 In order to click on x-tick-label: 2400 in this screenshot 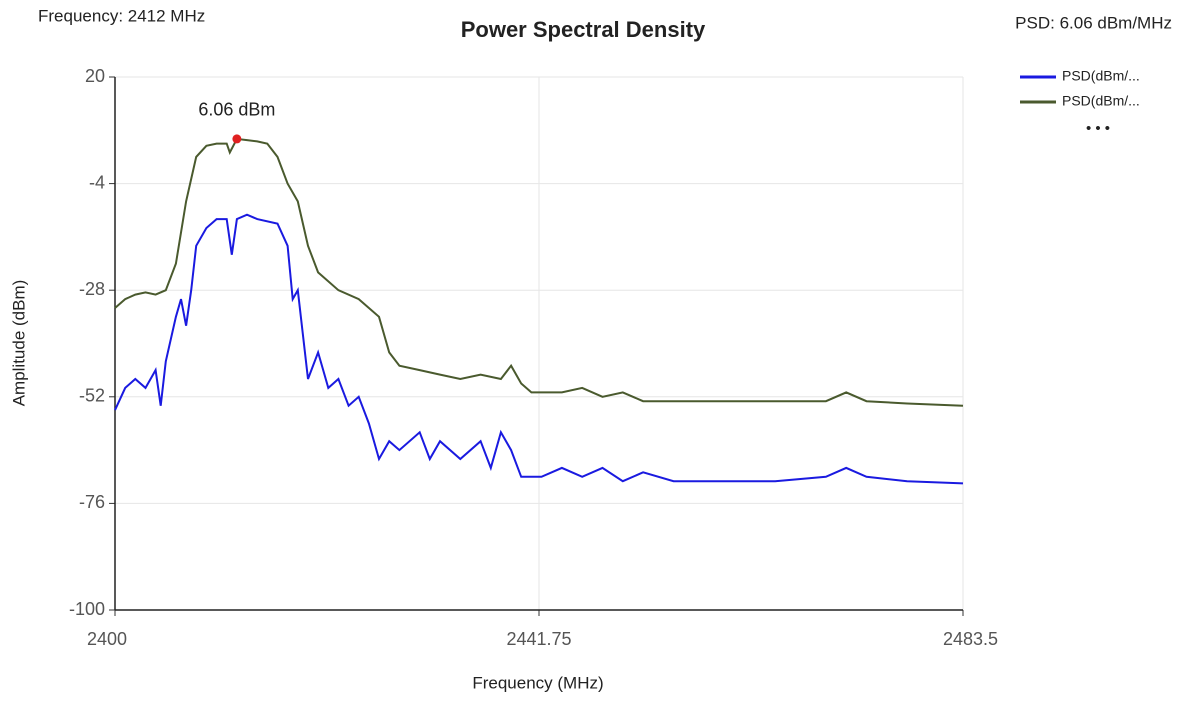, I will do `click(107, 639)`.